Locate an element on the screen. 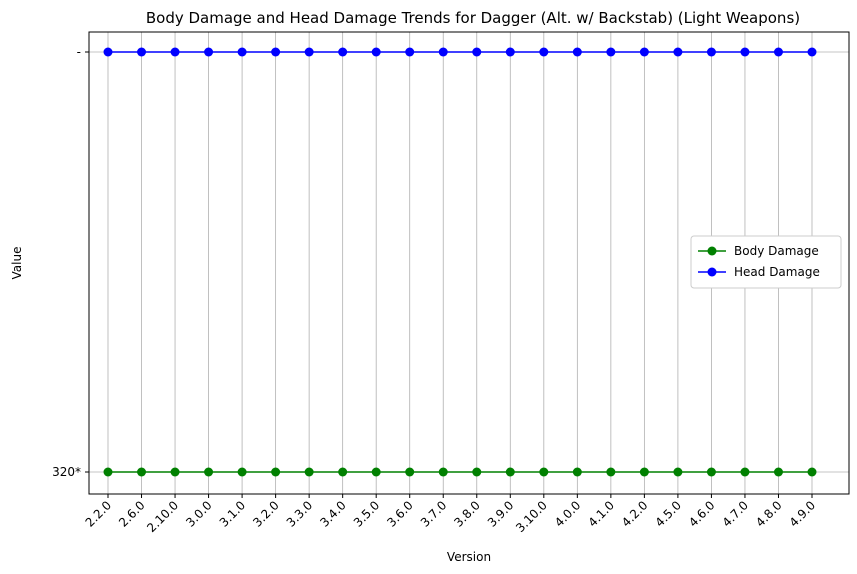 Image resolution: width=857 pixels, height=574 pixels. x-tick-label: 3.9.0 is located at coordinates (500, 513).